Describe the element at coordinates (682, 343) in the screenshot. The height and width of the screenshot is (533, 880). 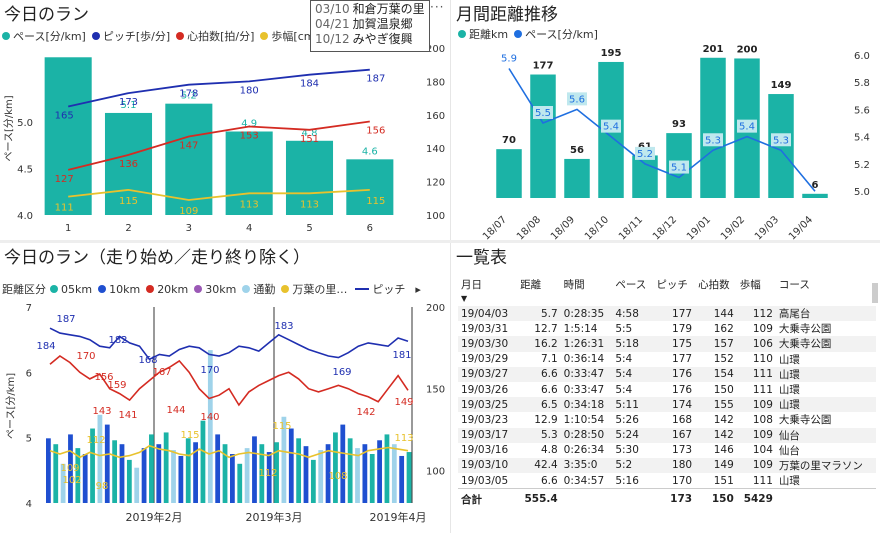
I see `table-cell: 175` at that location.